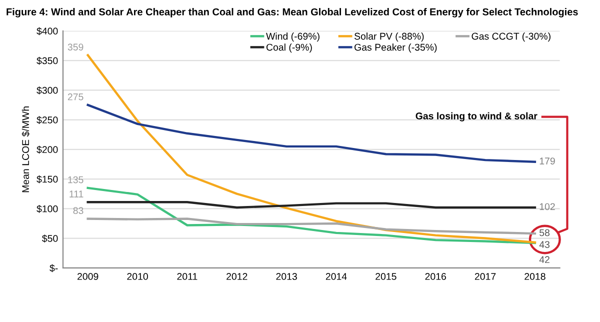 This screenshot has width=600, height=322. I want to click on x-tick-label: 2009, so click(88, 276).